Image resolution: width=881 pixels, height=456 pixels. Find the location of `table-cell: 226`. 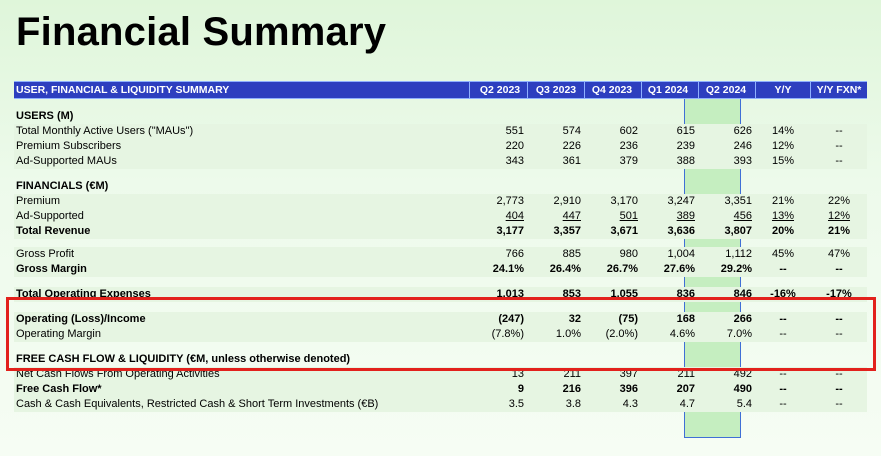

table-cell: 226 is located at coordinates (571, 146).